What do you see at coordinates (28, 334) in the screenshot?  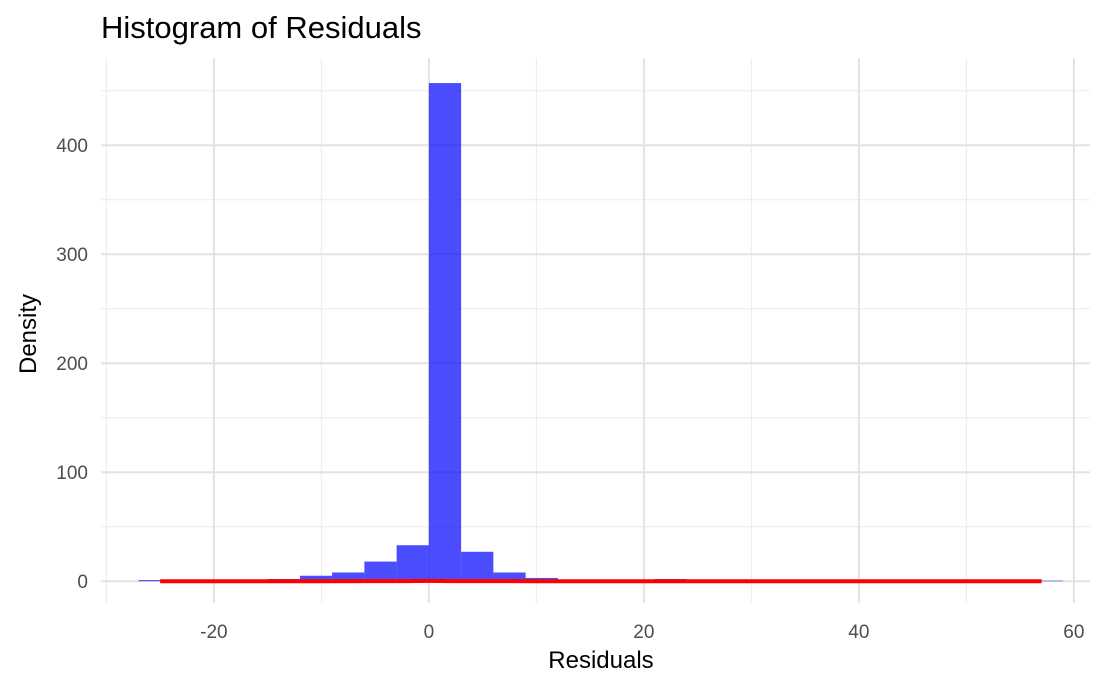 I see `y-axis-title: Density` at bounding box center [28, 334].